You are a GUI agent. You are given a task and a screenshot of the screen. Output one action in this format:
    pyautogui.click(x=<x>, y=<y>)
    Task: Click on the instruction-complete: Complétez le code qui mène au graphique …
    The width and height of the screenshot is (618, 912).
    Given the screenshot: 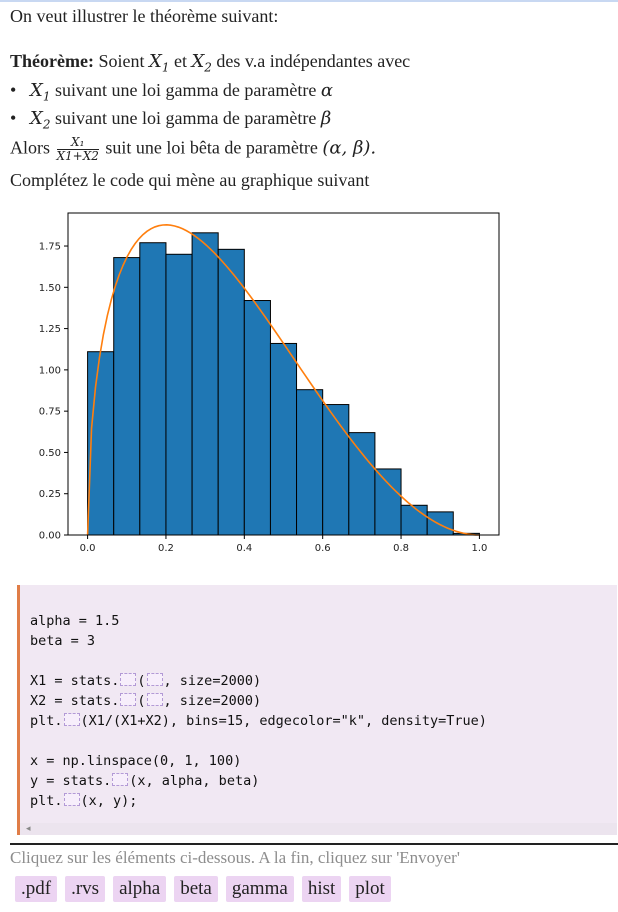 What is the action you would take?
    pyautogui.click(x=190, y=180)
    